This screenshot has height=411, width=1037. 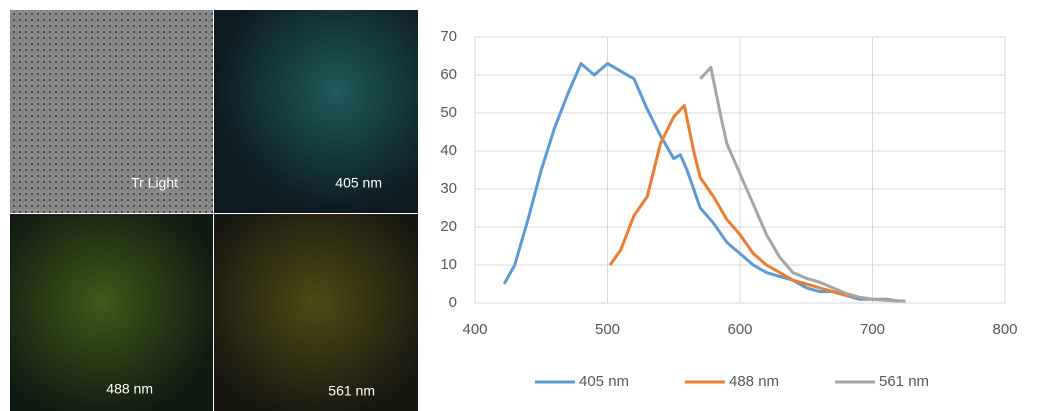 What do you see at coordinates (358, 183) in the screenshot?
I see `panel-label: 405 nm` at bounding box center [358, 183].